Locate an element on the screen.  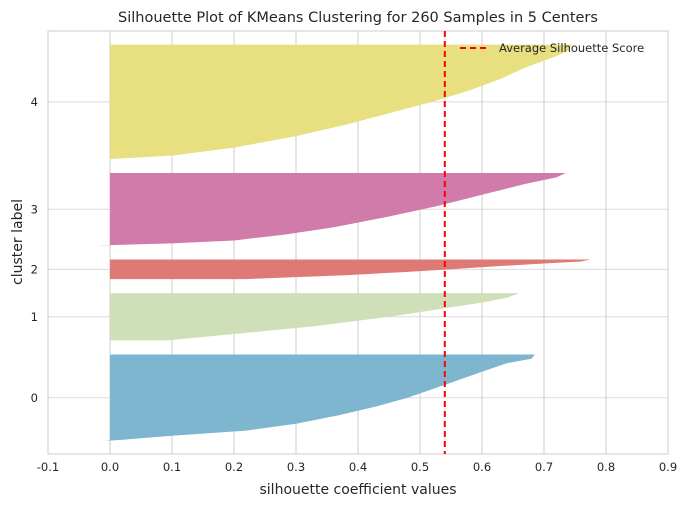
y-tick-label: 2 is located at coordinates (34, 269).